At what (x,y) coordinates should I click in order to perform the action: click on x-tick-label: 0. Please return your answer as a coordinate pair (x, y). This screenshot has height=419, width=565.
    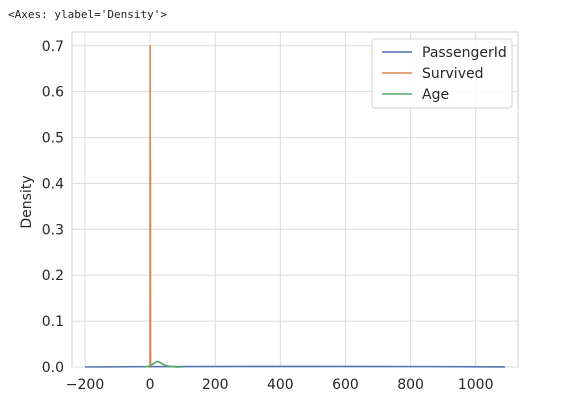
    Looking at the image, I should click on (150, 385).